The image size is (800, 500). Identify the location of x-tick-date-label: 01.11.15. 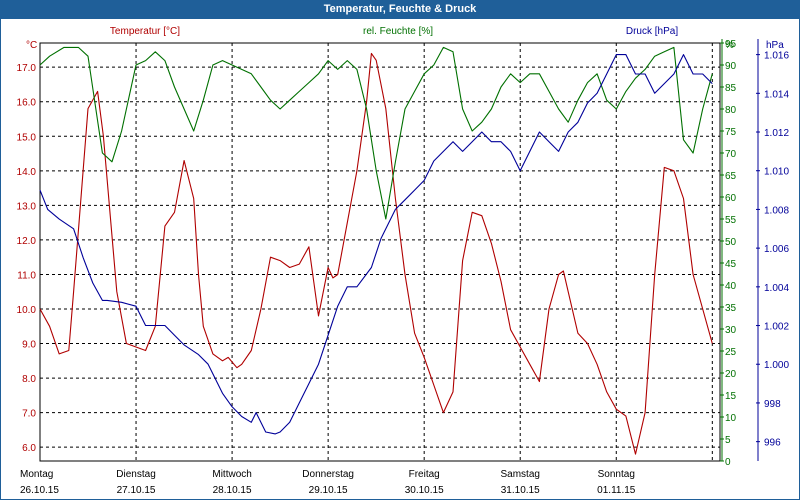
(616, 490).